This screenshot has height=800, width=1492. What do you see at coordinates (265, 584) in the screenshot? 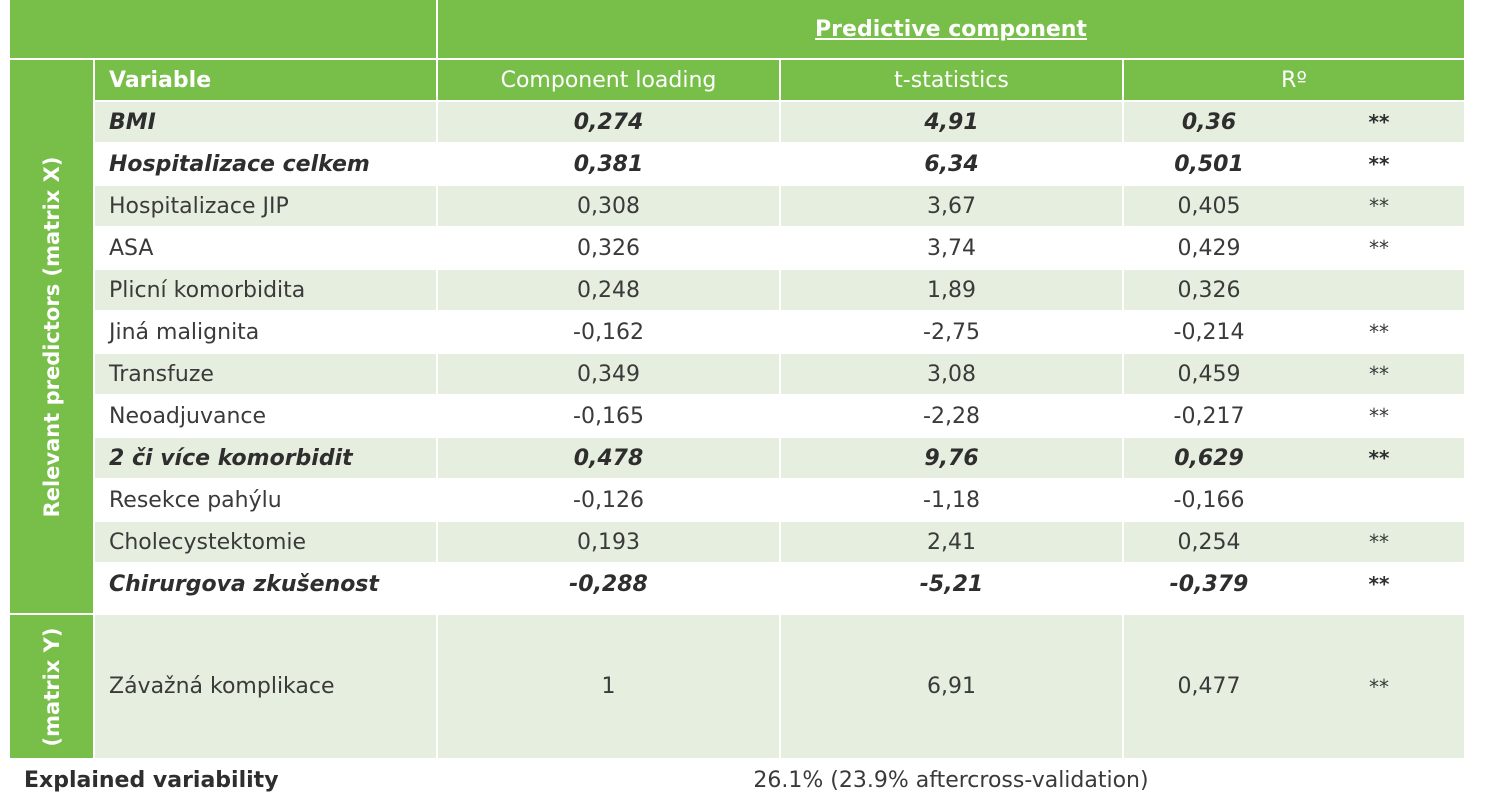
I see `cell-variable: Chirurgova zkušenost` at bounding box center [265, 584].